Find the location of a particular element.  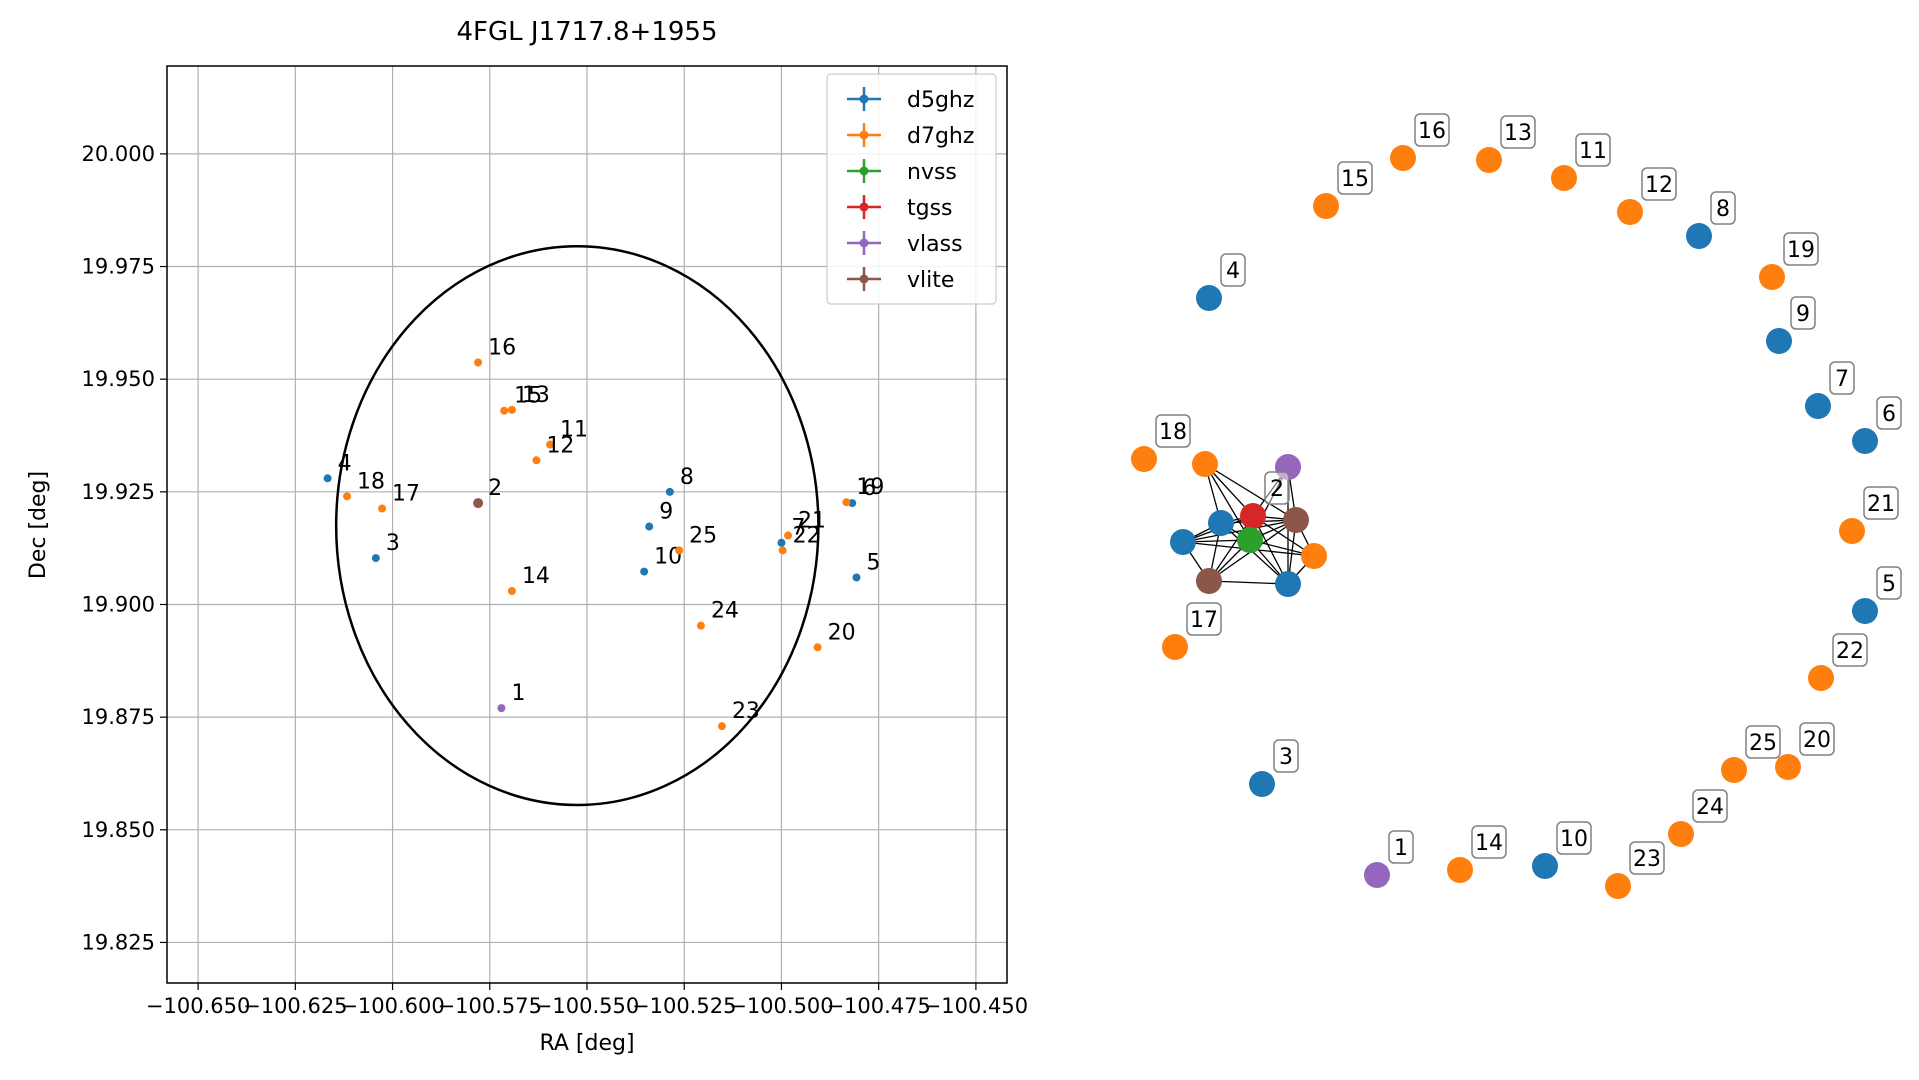

source-label: 7 is located at coordinates (798, 528).